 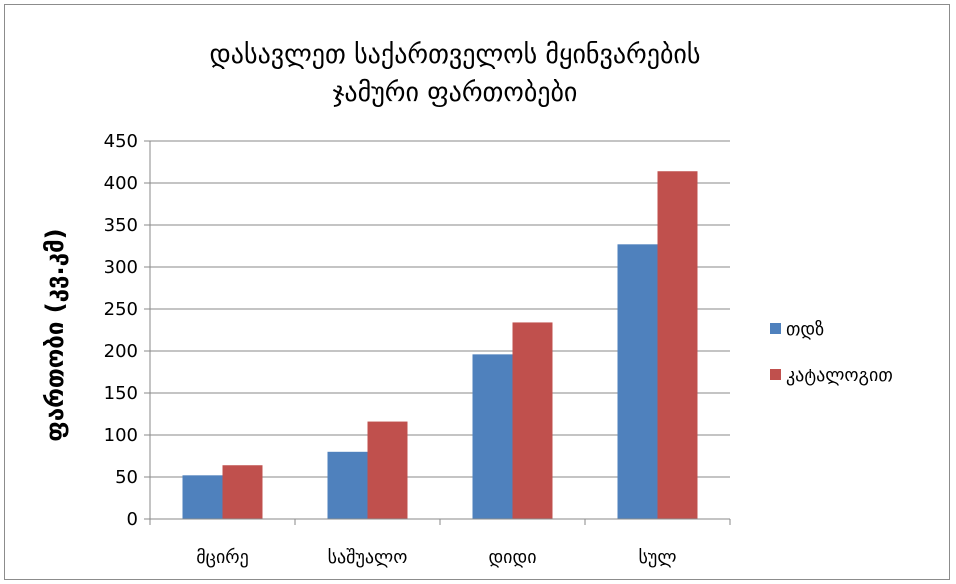 I want to click on y-tick-label: 50, so click(x=126, y=477).